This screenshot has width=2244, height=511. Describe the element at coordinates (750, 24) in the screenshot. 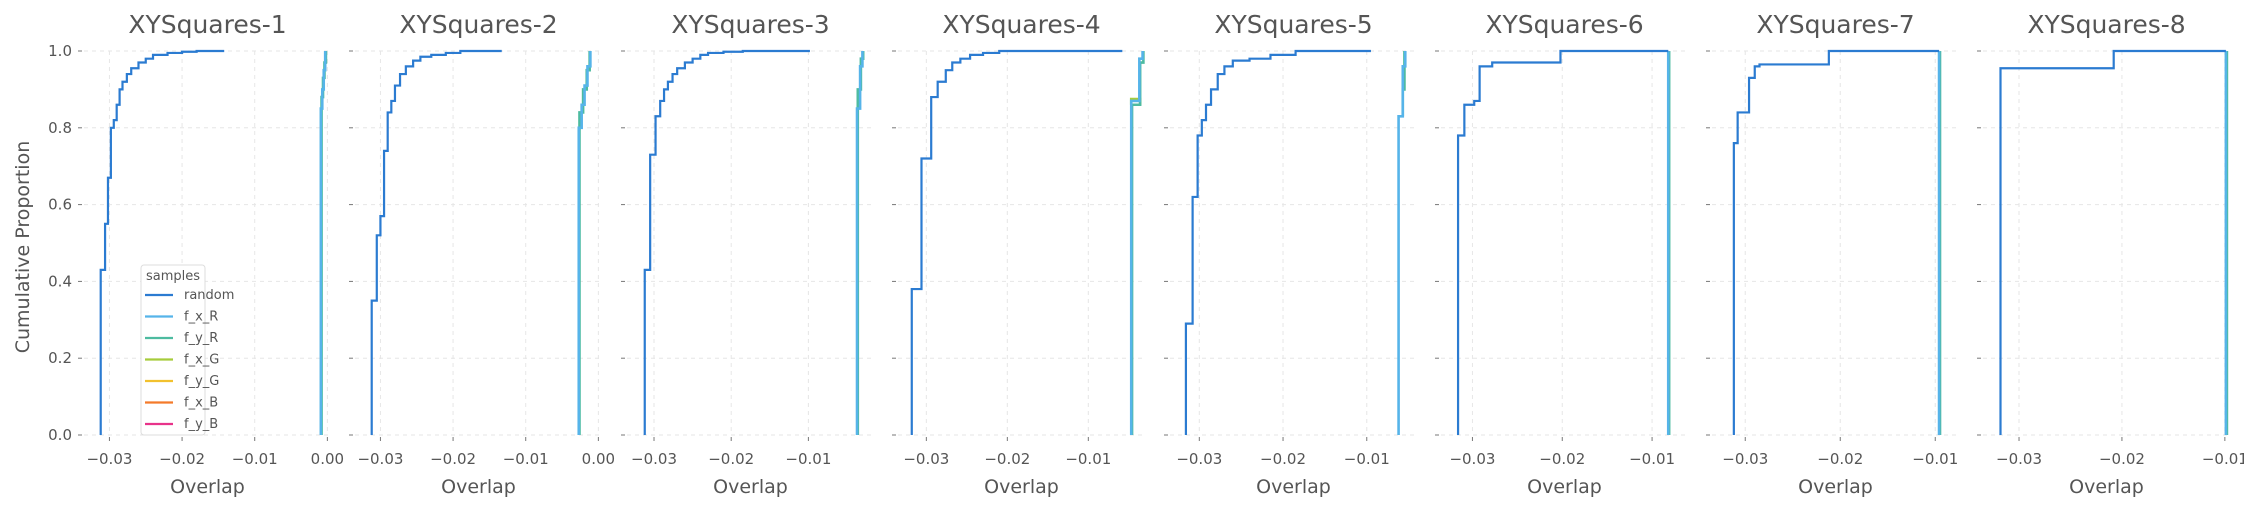

I see `panel-title: XYSquares-3` at that location.